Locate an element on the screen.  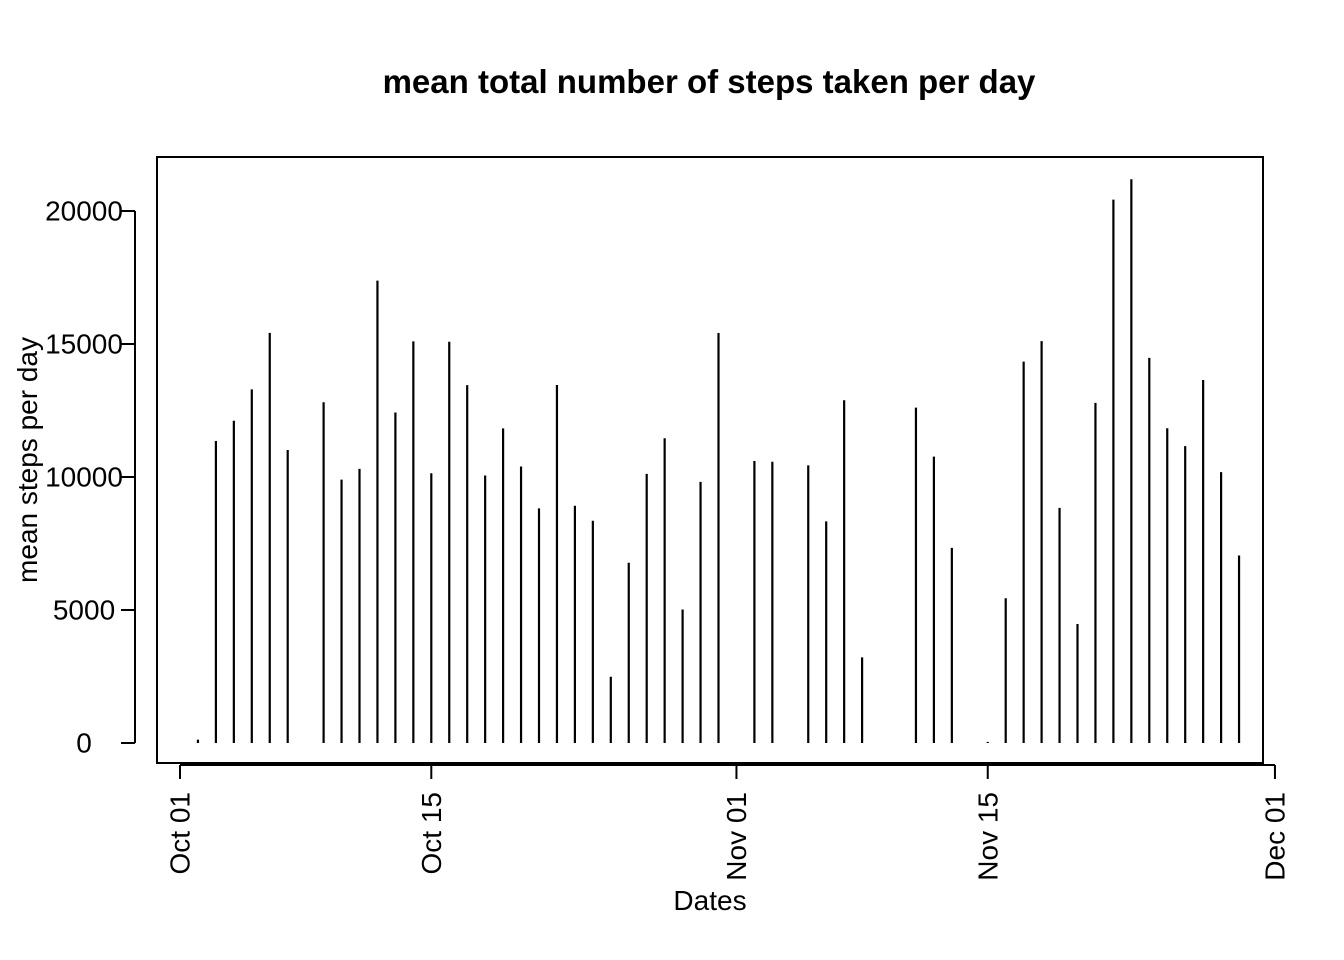
x-tick-label: Nov 15 is located at coordinates (987, 836).